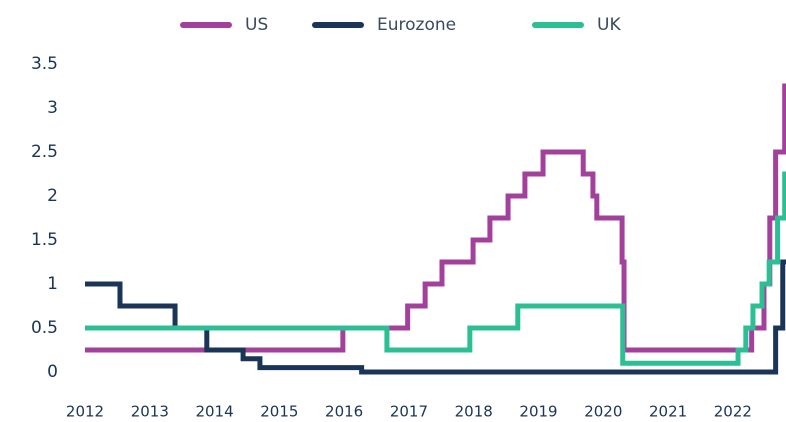 Image resolution: width=786 pixels, height=422 pixels. I want to click on x-tick-label: 2022, so click(733, 412).